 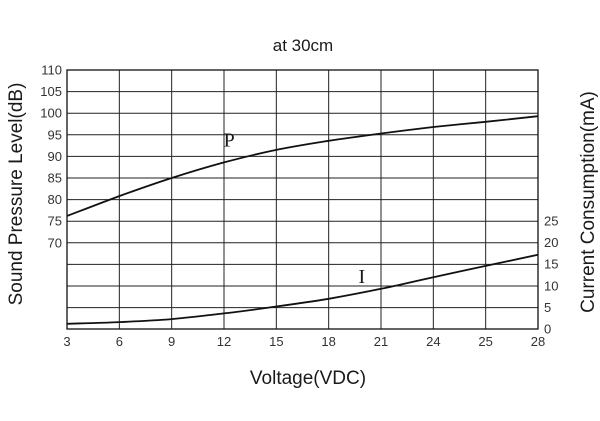 I want to click on y-left-axis-ticks: 110 105 100 95 90 85 80 75 70, so click(x=51, y=157).